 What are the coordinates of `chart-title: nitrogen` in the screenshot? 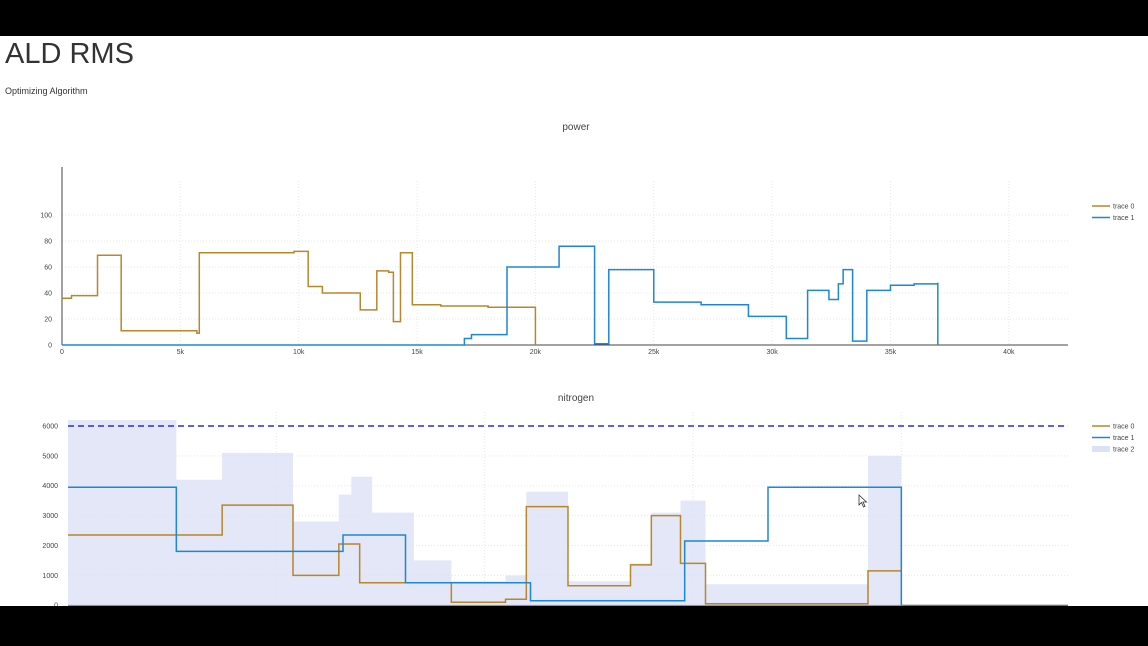 It's located at (576, 398).